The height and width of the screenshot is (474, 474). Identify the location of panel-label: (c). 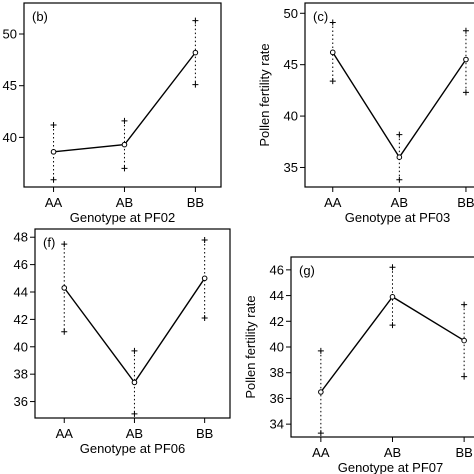
(320, 16).